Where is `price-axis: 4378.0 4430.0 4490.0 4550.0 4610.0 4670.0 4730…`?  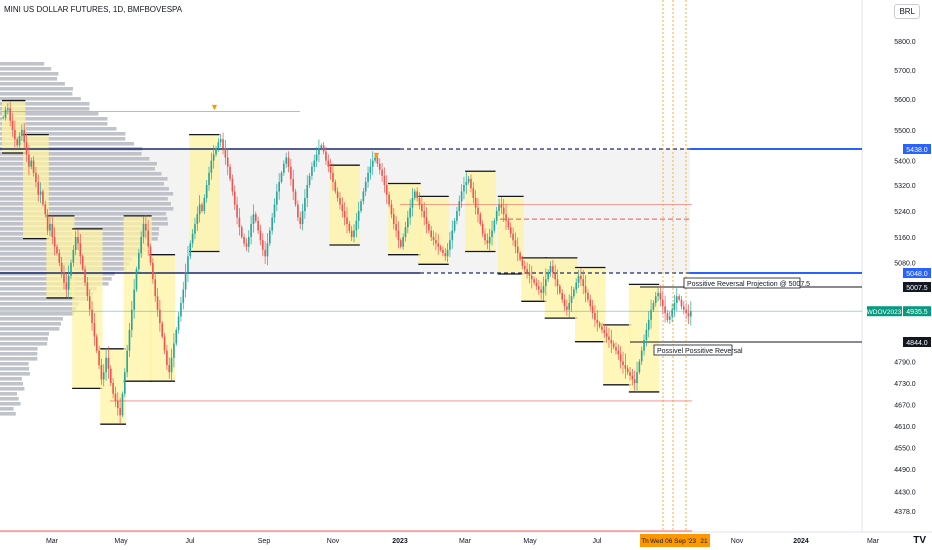
price-axis: 4378.0 4430.0 4490.0 4550.0 4610.0 4670.0 4730… is located at coordinates (899, 277).